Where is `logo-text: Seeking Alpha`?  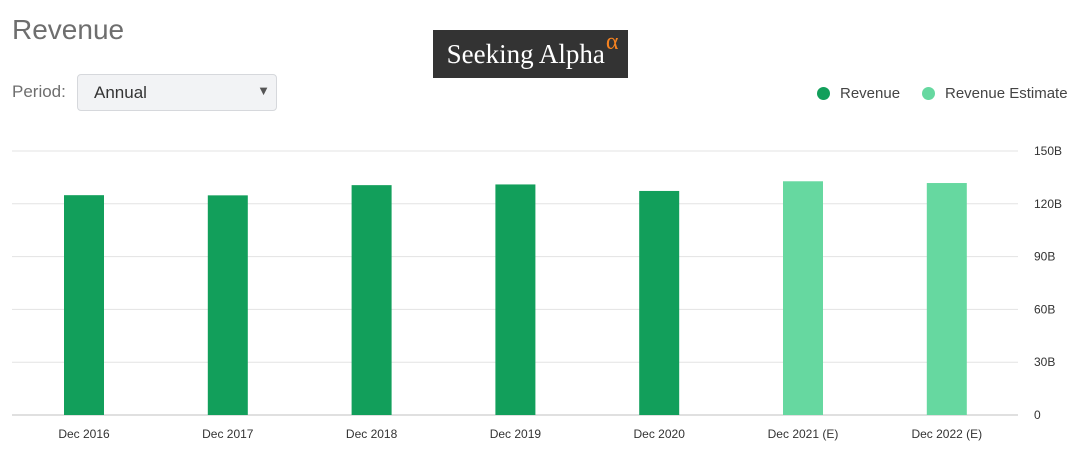
logo-text: Seeking Alpha is located at coordinates (525, 53).